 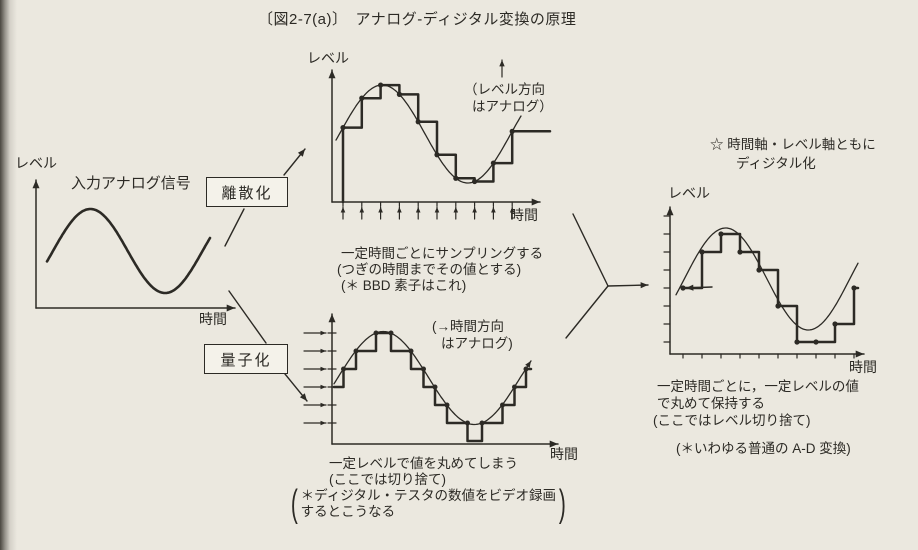 I want to click on figure-title: 〔図2-7(a)〕 アナログ-ディジタル変換の原理, so click(x=417, y=19).